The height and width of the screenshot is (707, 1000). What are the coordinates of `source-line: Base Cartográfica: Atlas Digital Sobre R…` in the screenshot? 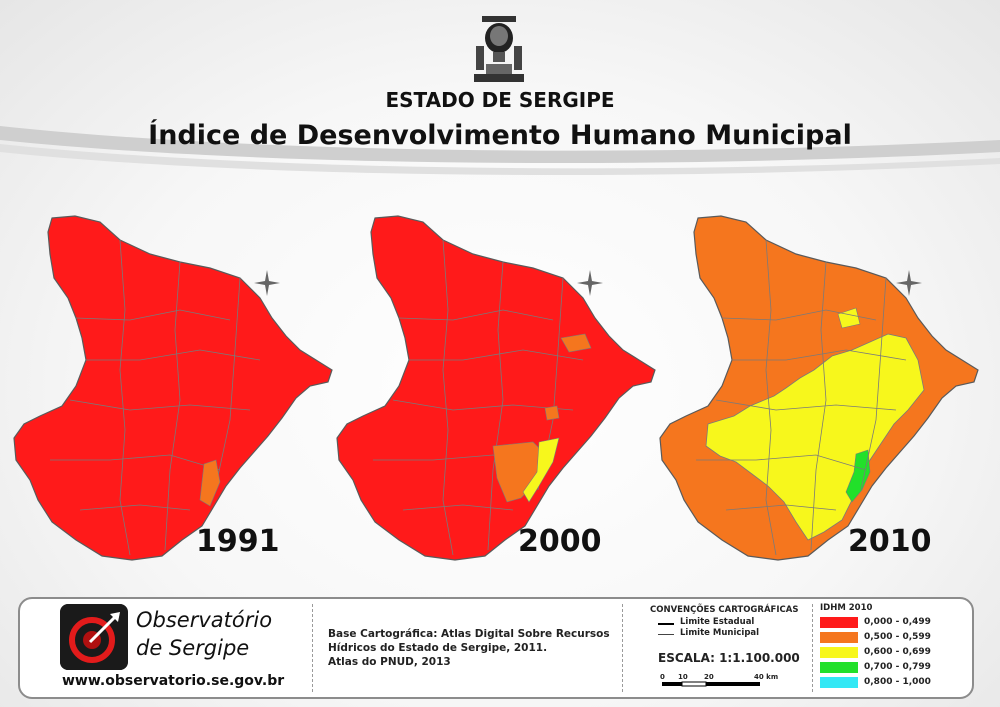 It's located at (469, 634).